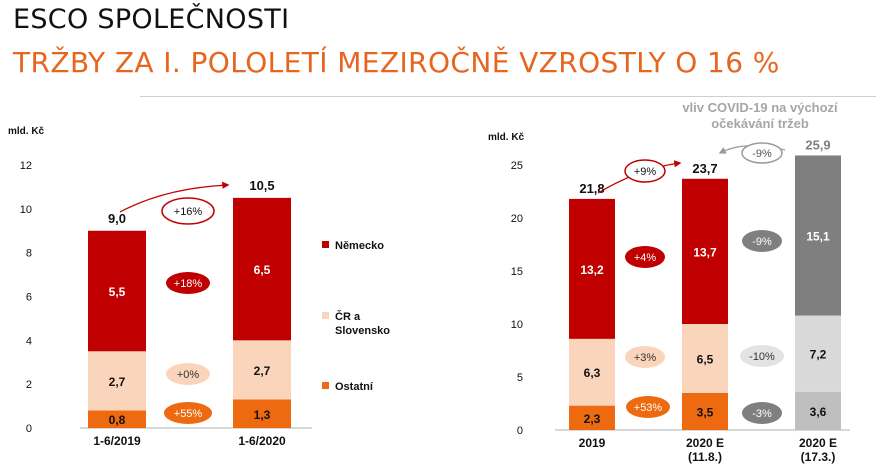 The height and width of the screenshot is (476, 883). Describe the element at coordinates (26, 166) in the screenshot. I see `left-y-tick: 12` at that location.